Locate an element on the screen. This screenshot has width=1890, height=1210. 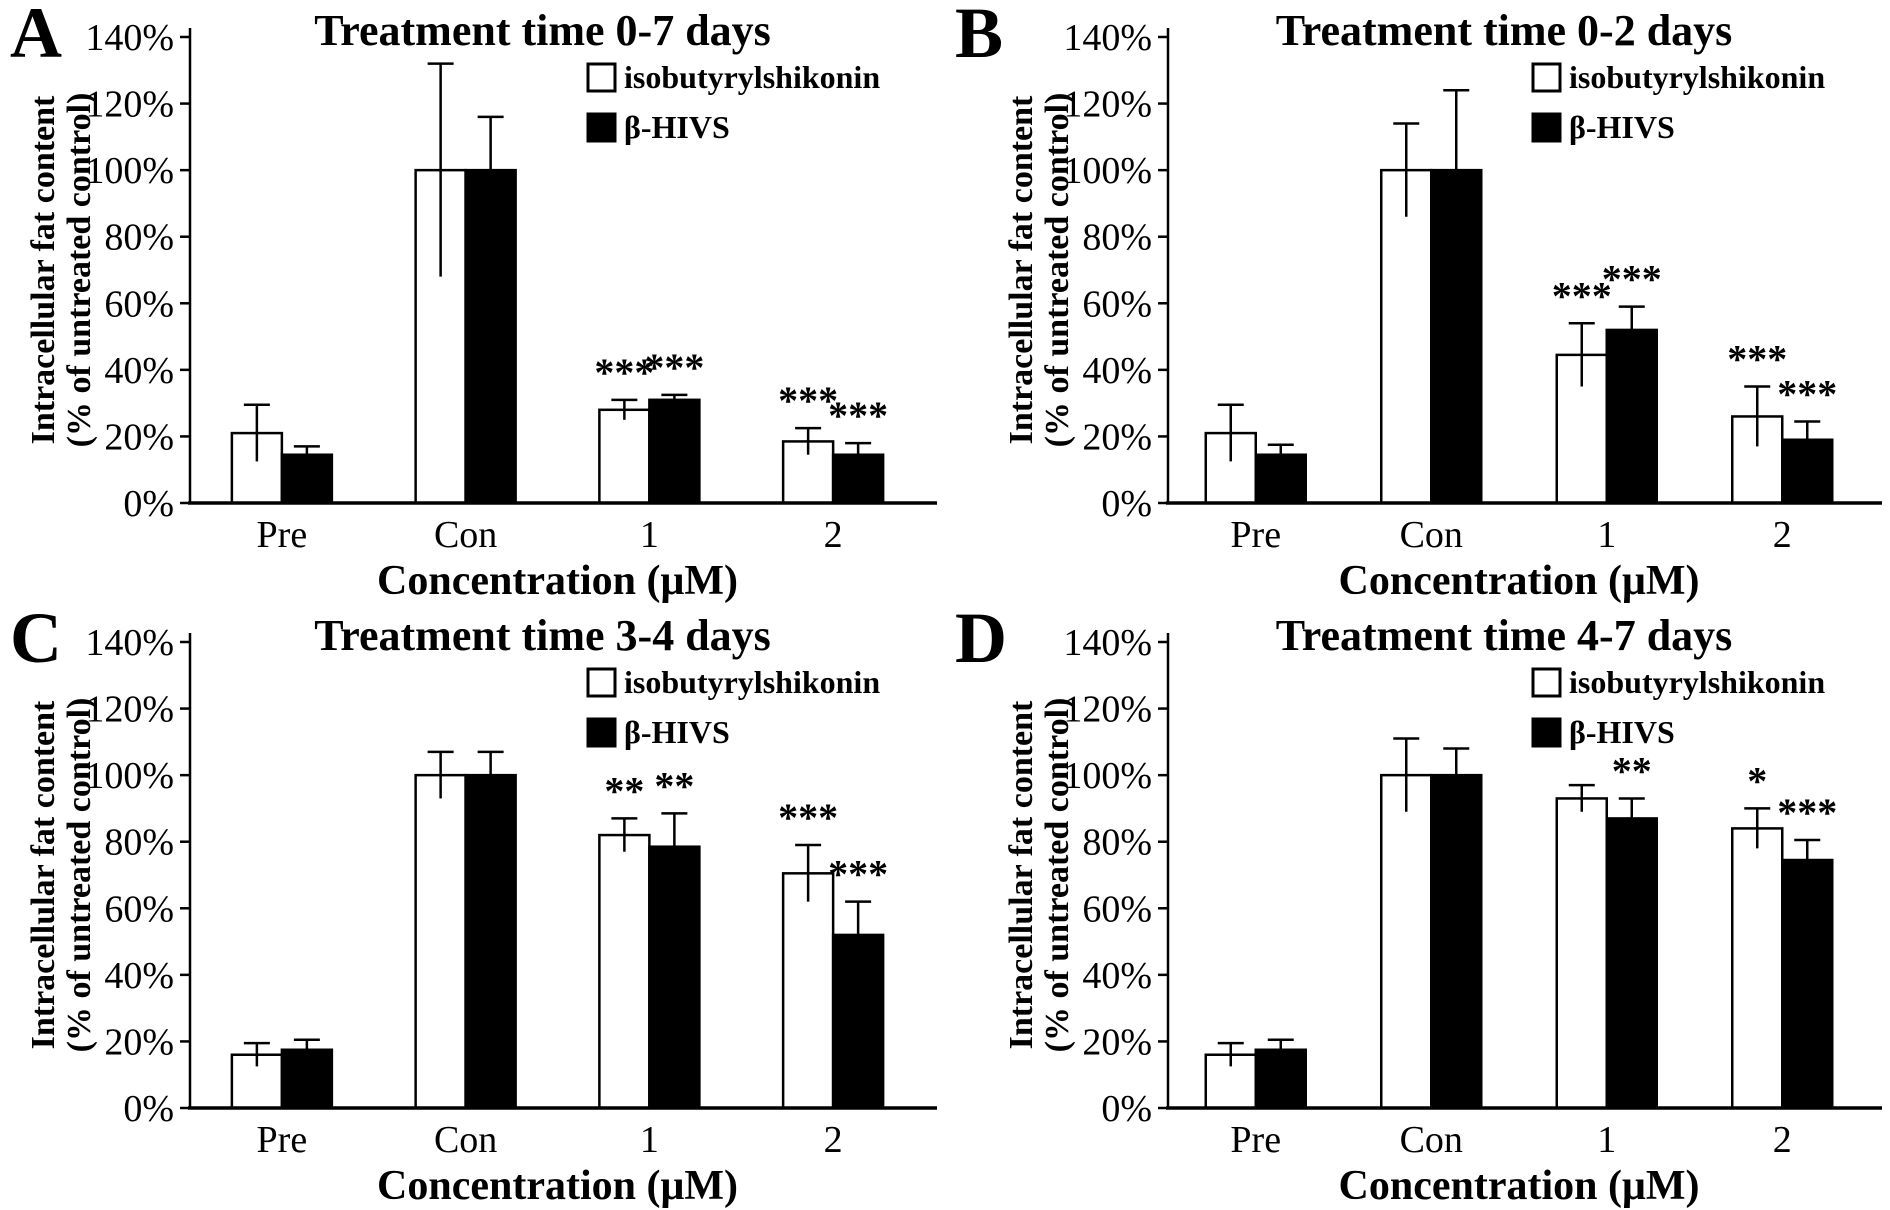
chart-title: Treatment time 0-2 days is located at coordinates (1504, 30).